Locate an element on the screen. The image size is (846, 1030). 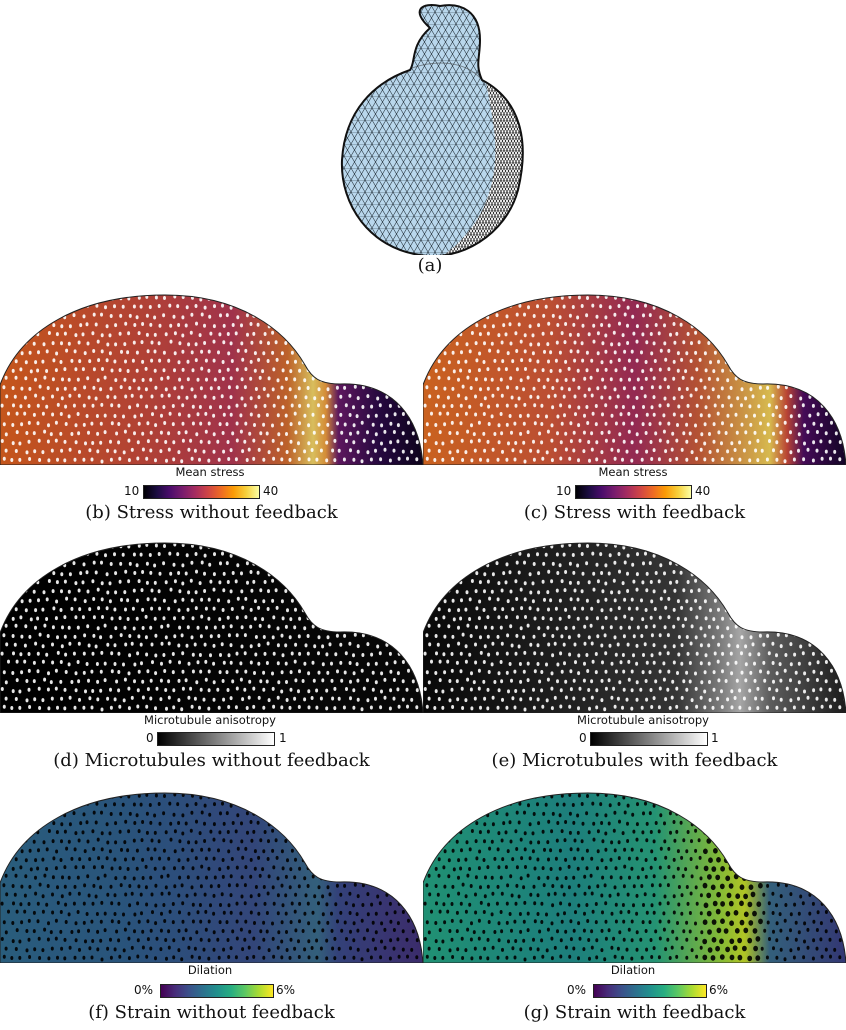
colorbar-min-b: 10 is located at coordinates (132, 491).